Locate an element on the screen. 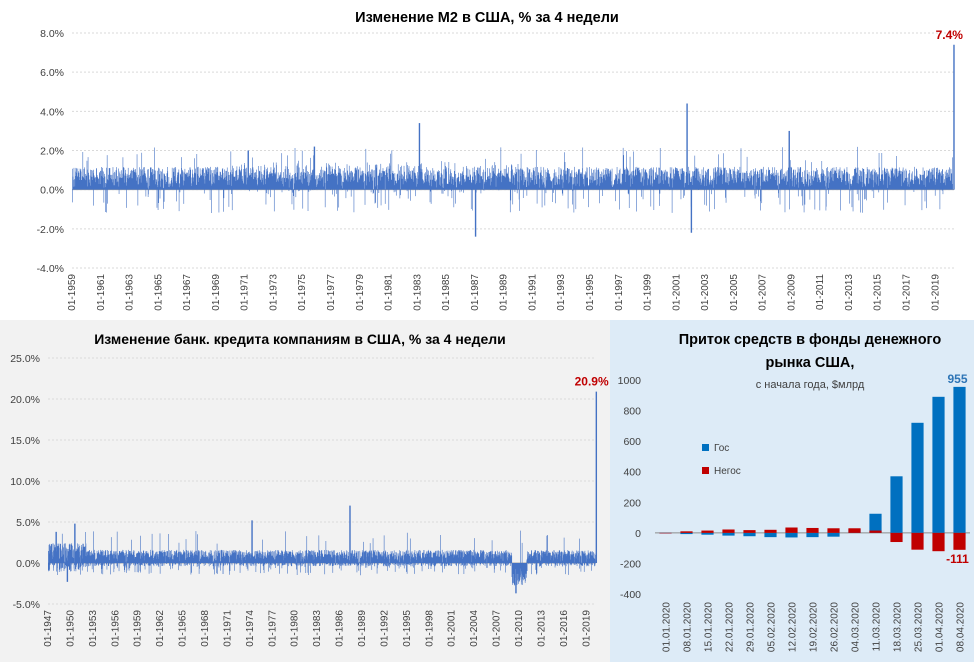  mmf-ytick-label: 200 is located at coordinates (632, 503).